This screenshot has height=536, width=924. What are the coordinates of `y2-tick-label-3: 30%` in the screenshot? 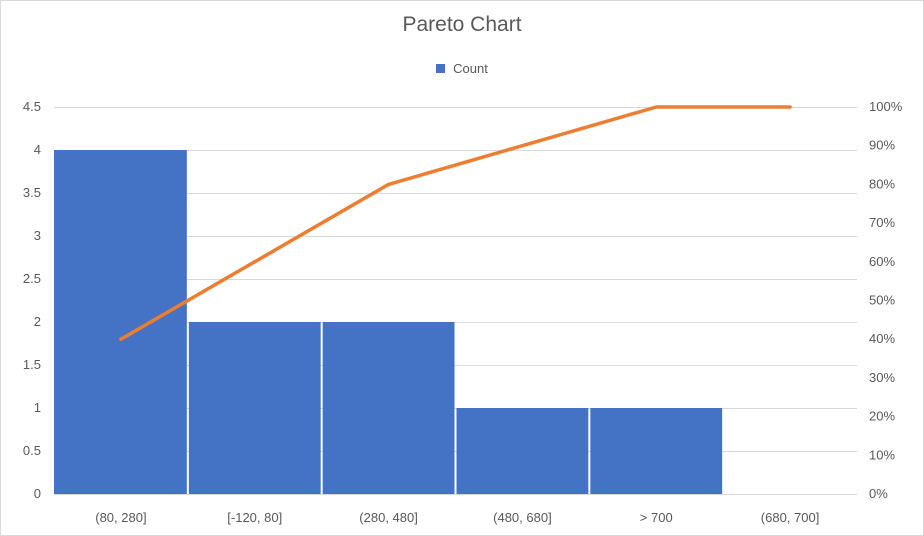 It's located at (882, 377).